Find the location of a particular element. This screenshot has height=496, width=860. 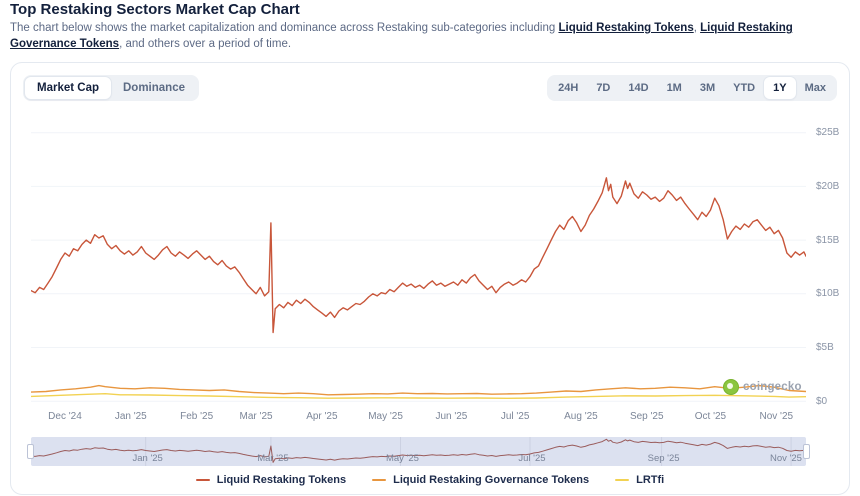

x-axis-label: Apr '25 is located at coordinates (322, 416).